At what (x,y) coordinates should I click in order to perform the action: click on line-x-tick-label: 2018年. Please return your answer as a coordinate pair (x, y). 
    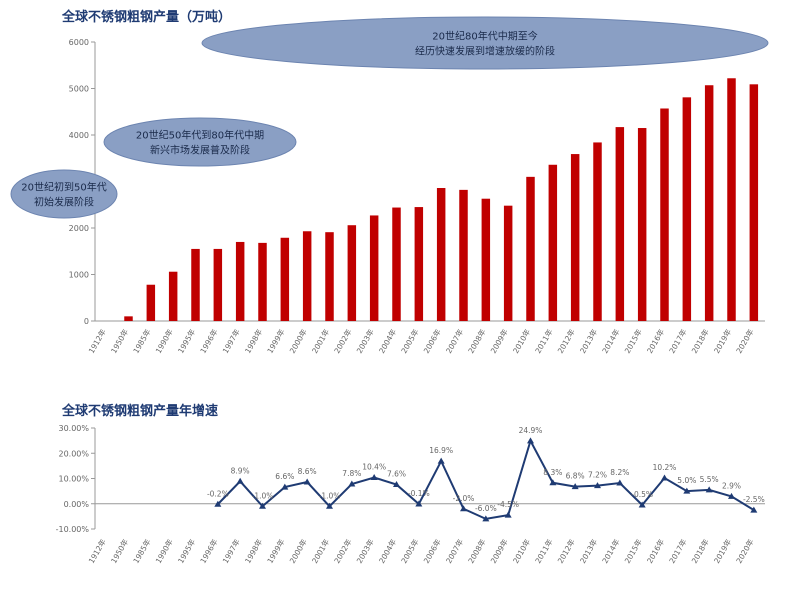
    Looking at the image, I should click on (700, 551).